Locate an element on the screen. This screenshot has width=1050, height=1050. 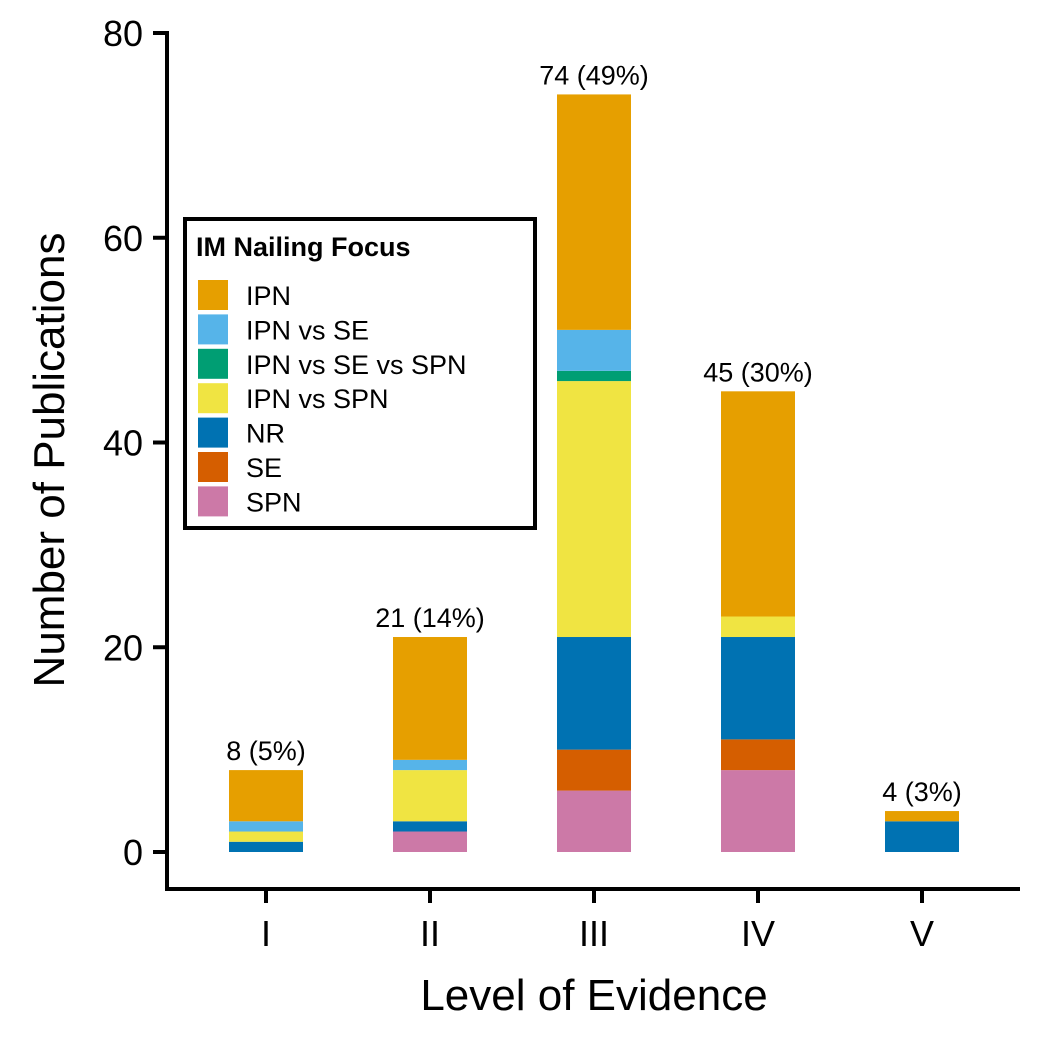
x-tick-label: II is located at coordinates (430, 933).